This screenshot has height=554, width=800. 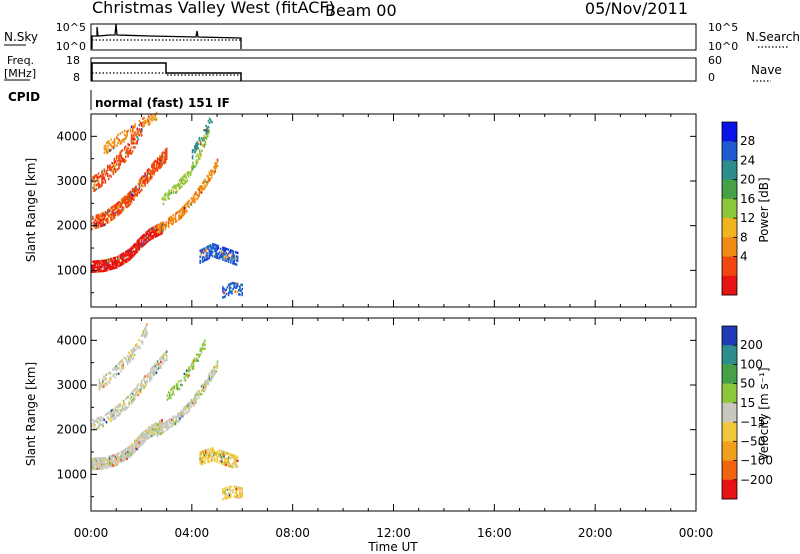 What do you see at coordinates (31, 414) in the screenshot?
I see `velocity-ylabel: Slant Range [km]` at bounding box center [31, 414].